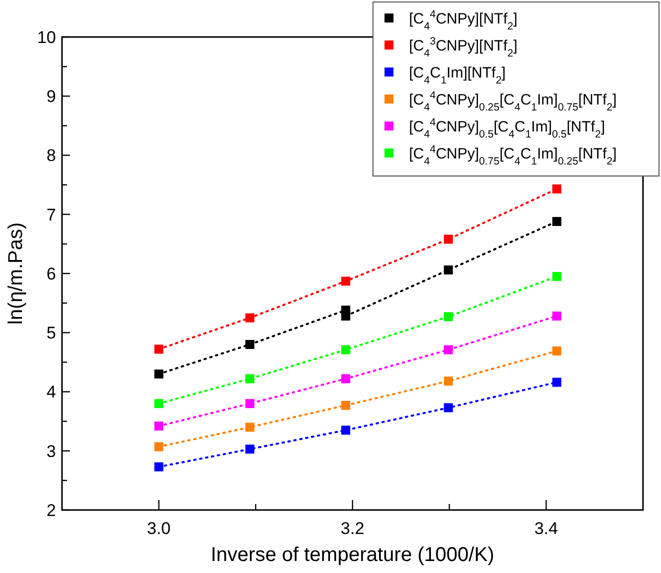 The width and height of the screenshot is (661, 573). Describe the element at coordinates (51, 96) in the screenshot. I see `y-tick-label: 9` at that location.